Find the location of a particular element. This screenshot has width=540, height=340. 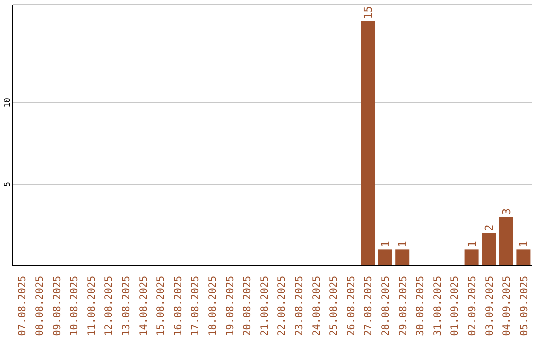

x-tick-label: 09.08.2025 is located at coordinates (58, 306).